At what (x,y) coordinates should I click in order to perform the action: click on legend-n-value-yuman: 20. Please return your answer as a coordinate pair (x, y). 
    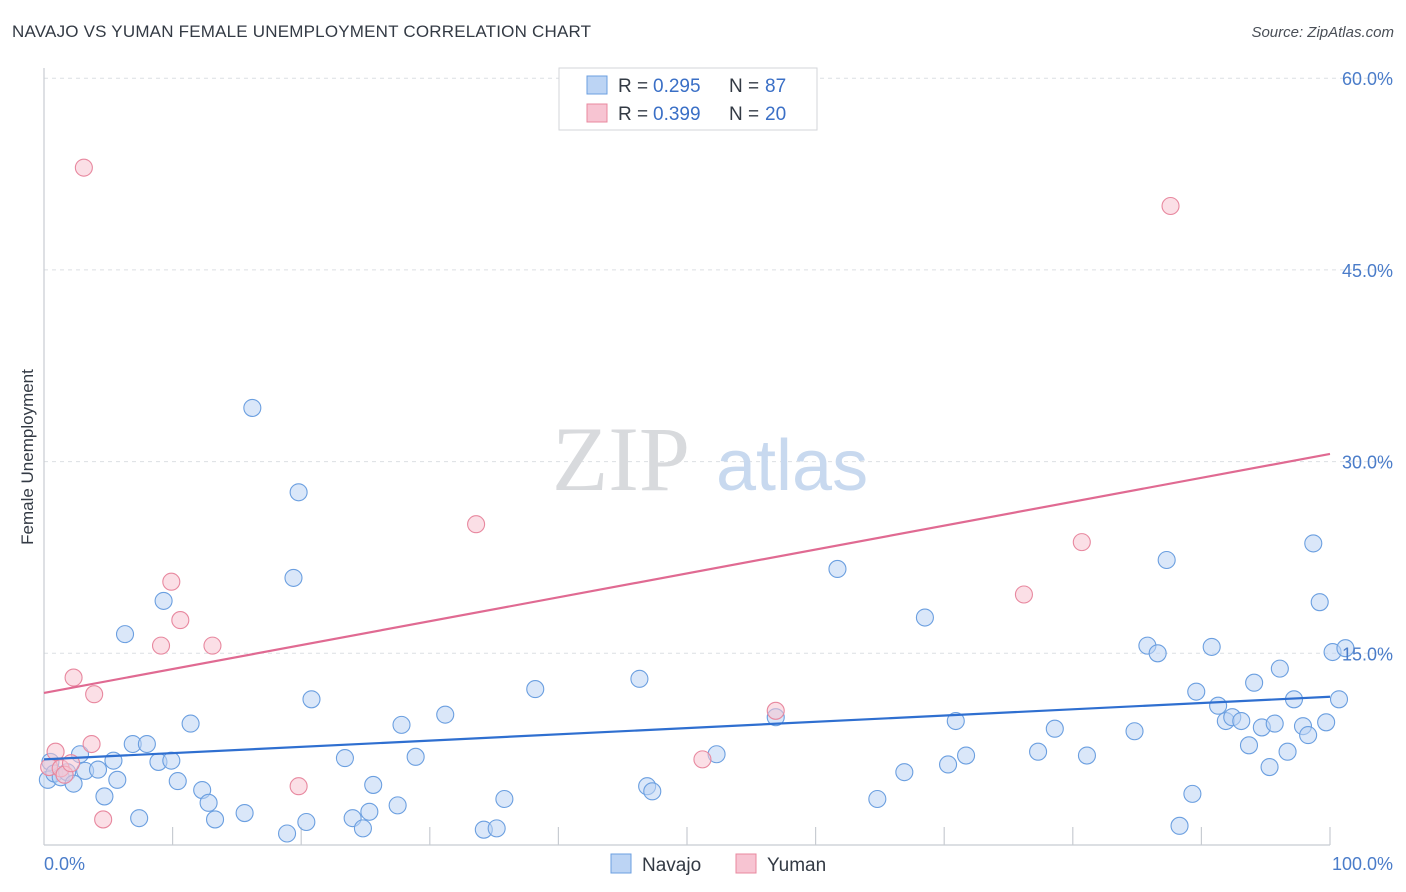
    Looking at the image, I should click on (775, 114).